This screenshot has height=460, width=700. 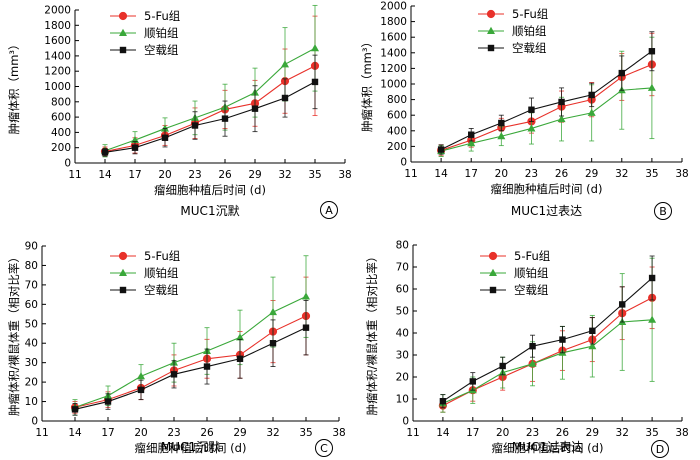 What do you see at coordinates (397, 116) in the screenshot?
I see `y-tick-label: 600` at bounding box center [397, 116].